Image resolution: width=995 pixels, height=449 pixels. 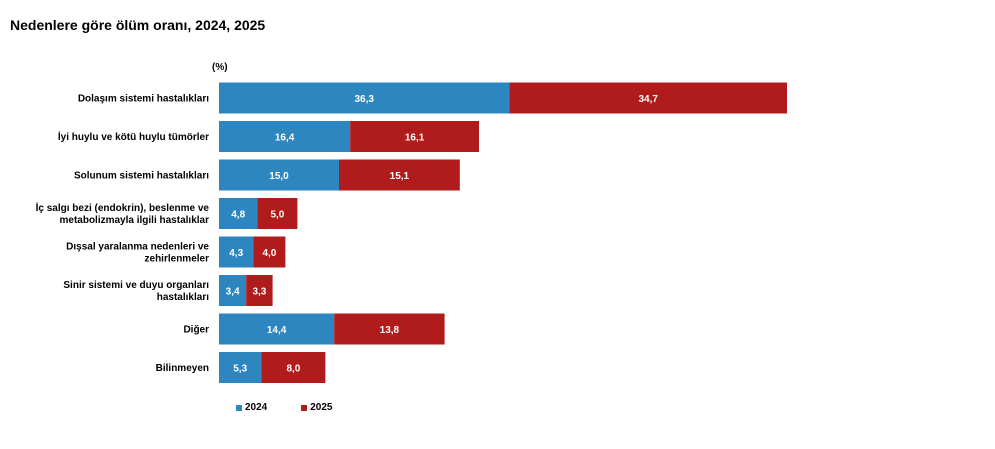 What do you see at coordinates (220, 67) in the screenshot?
I see `unit-label: (%)` at bounding box center [220, 67].